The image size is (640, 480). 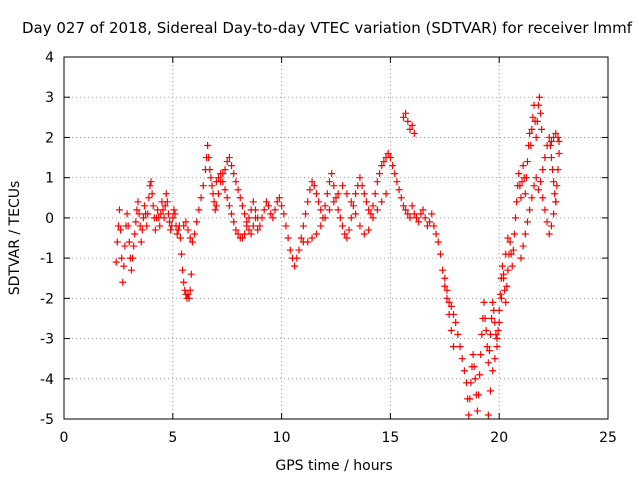 What do you see at coordinates (333, 466) in the screenshot?
I see `x-axis-label: GPS time / hours` at bounding box center [333, 466].